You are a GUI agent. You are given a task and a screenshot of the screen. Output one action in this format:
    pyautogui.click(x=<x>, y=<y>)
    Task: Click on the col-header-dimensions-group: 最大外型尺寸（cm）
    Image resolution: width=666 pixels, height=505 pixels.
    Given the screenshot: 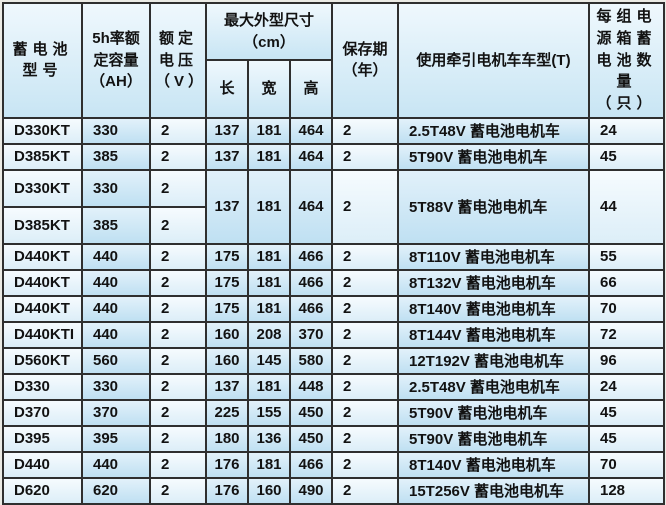 What is the action you would take?
    pyautogui.click(x=269, y=31)
    